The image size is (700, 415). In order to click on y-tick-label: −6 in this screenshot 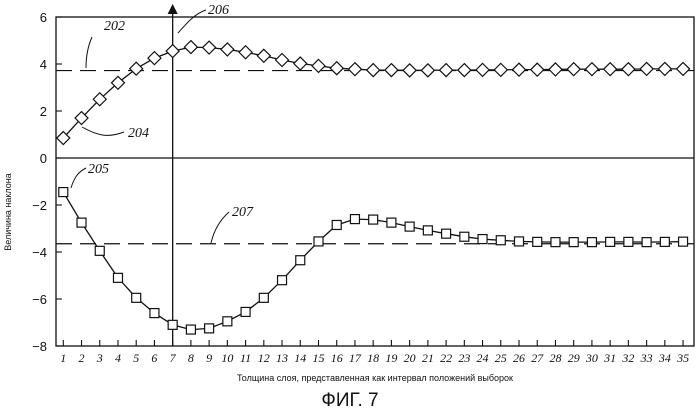, I will do `click(39, 299)`.